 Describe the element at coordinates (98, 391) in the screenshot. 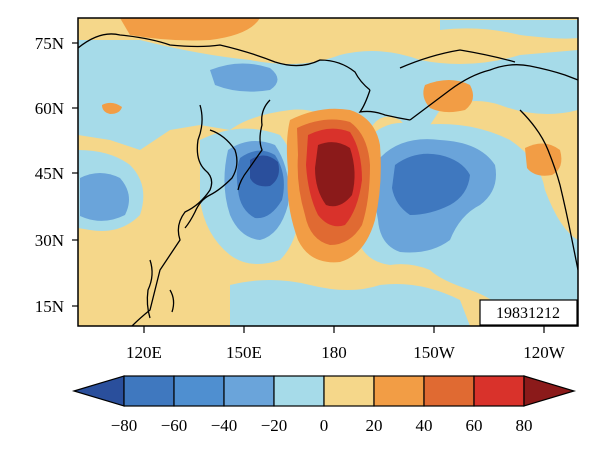

I see `colorbar-left-arrow` at that location.